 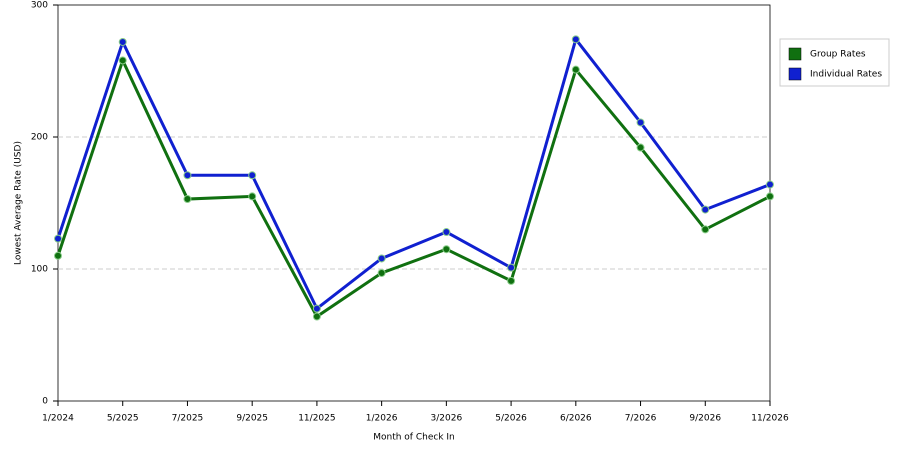 I want to click on x-tick-label: 6/2026, so click(x=576, y=419).